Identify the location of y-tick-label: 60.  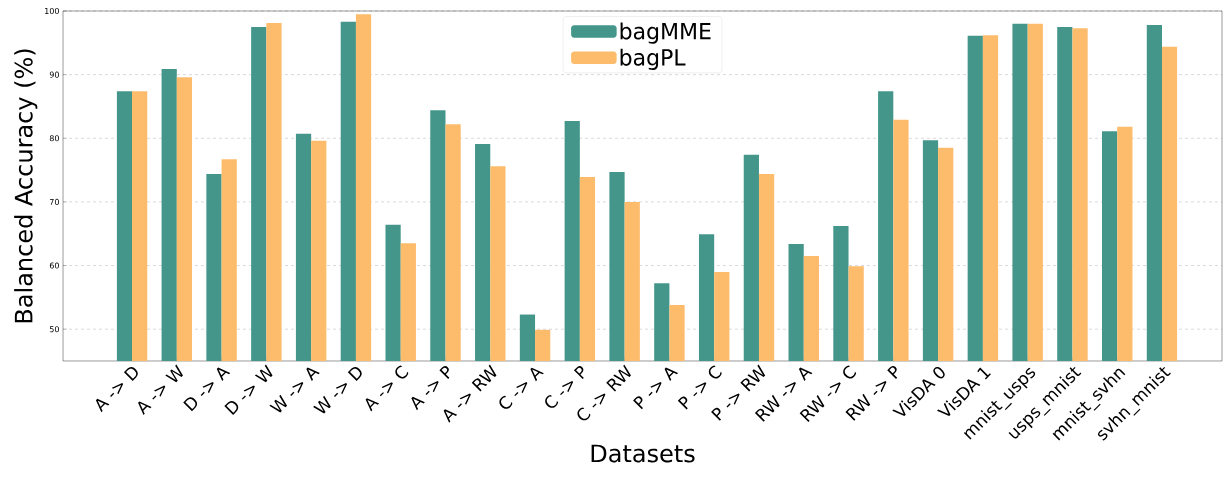
(54, 265).